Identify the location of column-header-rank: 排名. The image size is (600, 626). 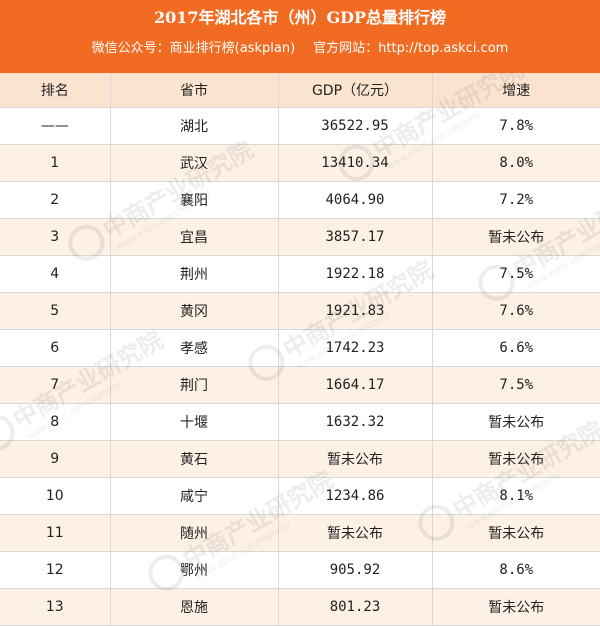
(55, 90).